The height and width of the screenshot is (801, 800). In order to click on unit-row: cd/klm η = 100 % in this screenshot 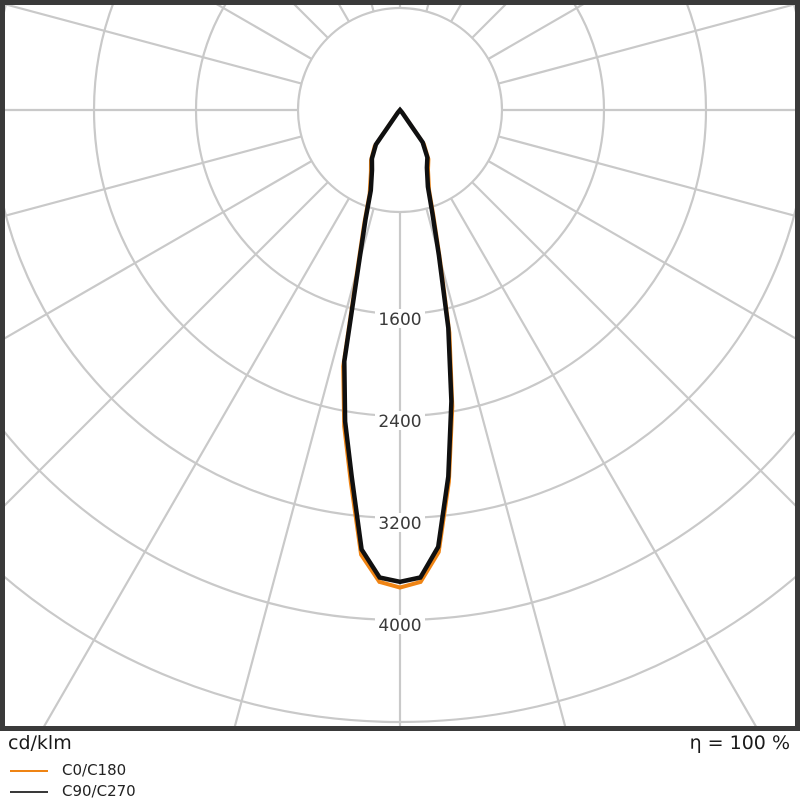, I will do `click(400, 742)`.